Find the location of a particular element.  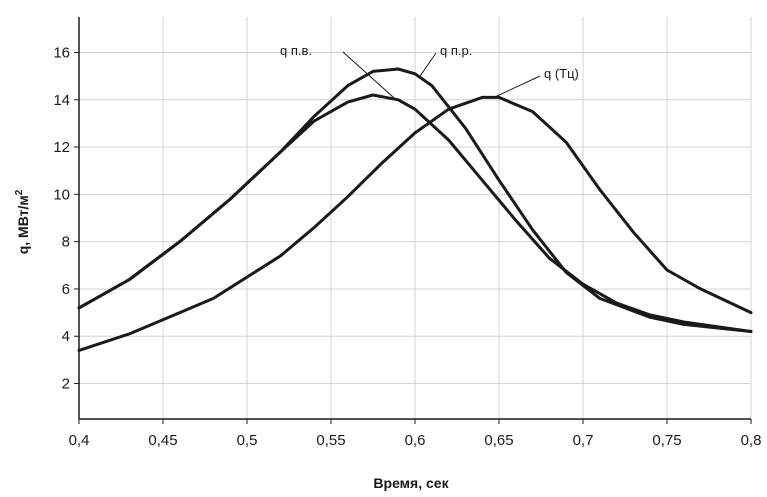

y-axis-title: q, МВт/м2 is located at coordinates (22, 221).